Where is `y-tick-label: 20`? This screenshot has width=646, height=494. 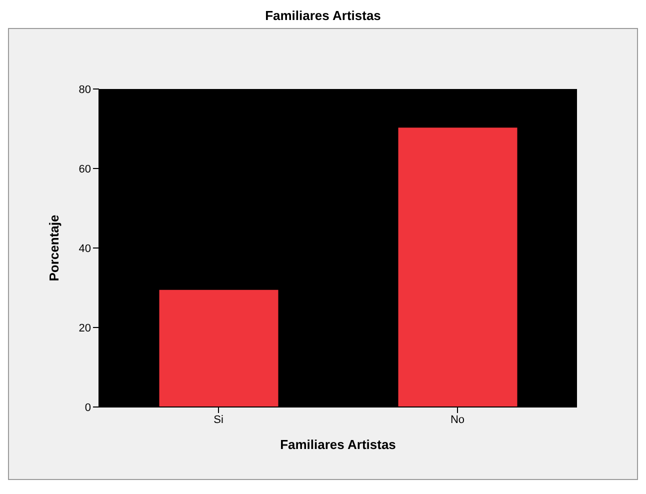 y-tick-label: 20 is located at coordinates (84, 328).